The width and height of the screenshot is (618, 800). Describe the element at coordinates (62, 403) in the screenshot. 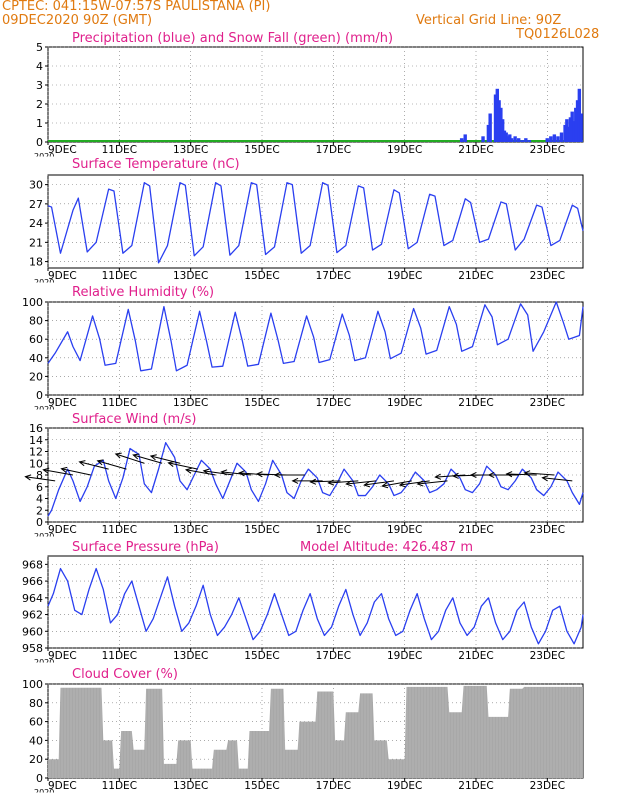

I see `rh-xtick-label: 9DEC` at that location.